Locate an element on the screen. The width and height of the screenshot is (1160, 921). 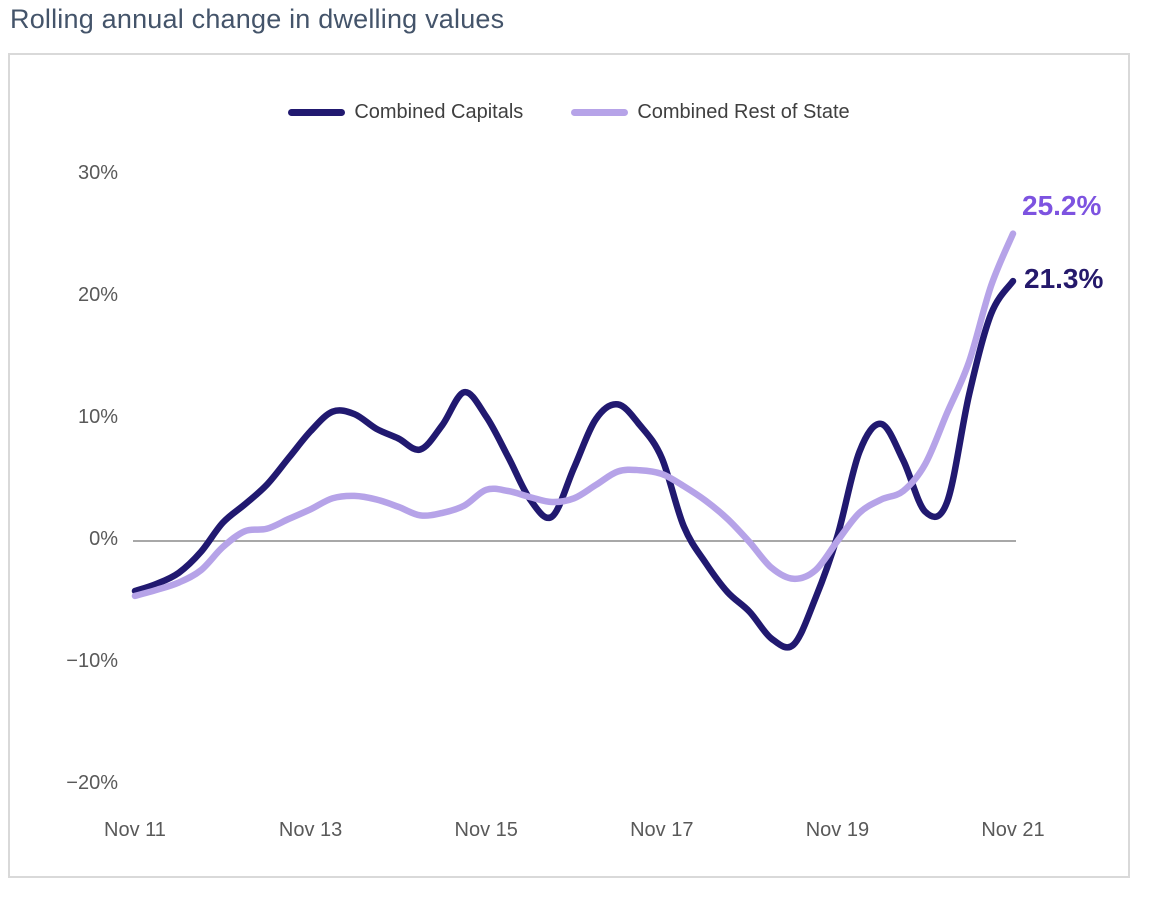
chart-title: Rolling annual change in dwelling values is located at coordinates (257, 19).